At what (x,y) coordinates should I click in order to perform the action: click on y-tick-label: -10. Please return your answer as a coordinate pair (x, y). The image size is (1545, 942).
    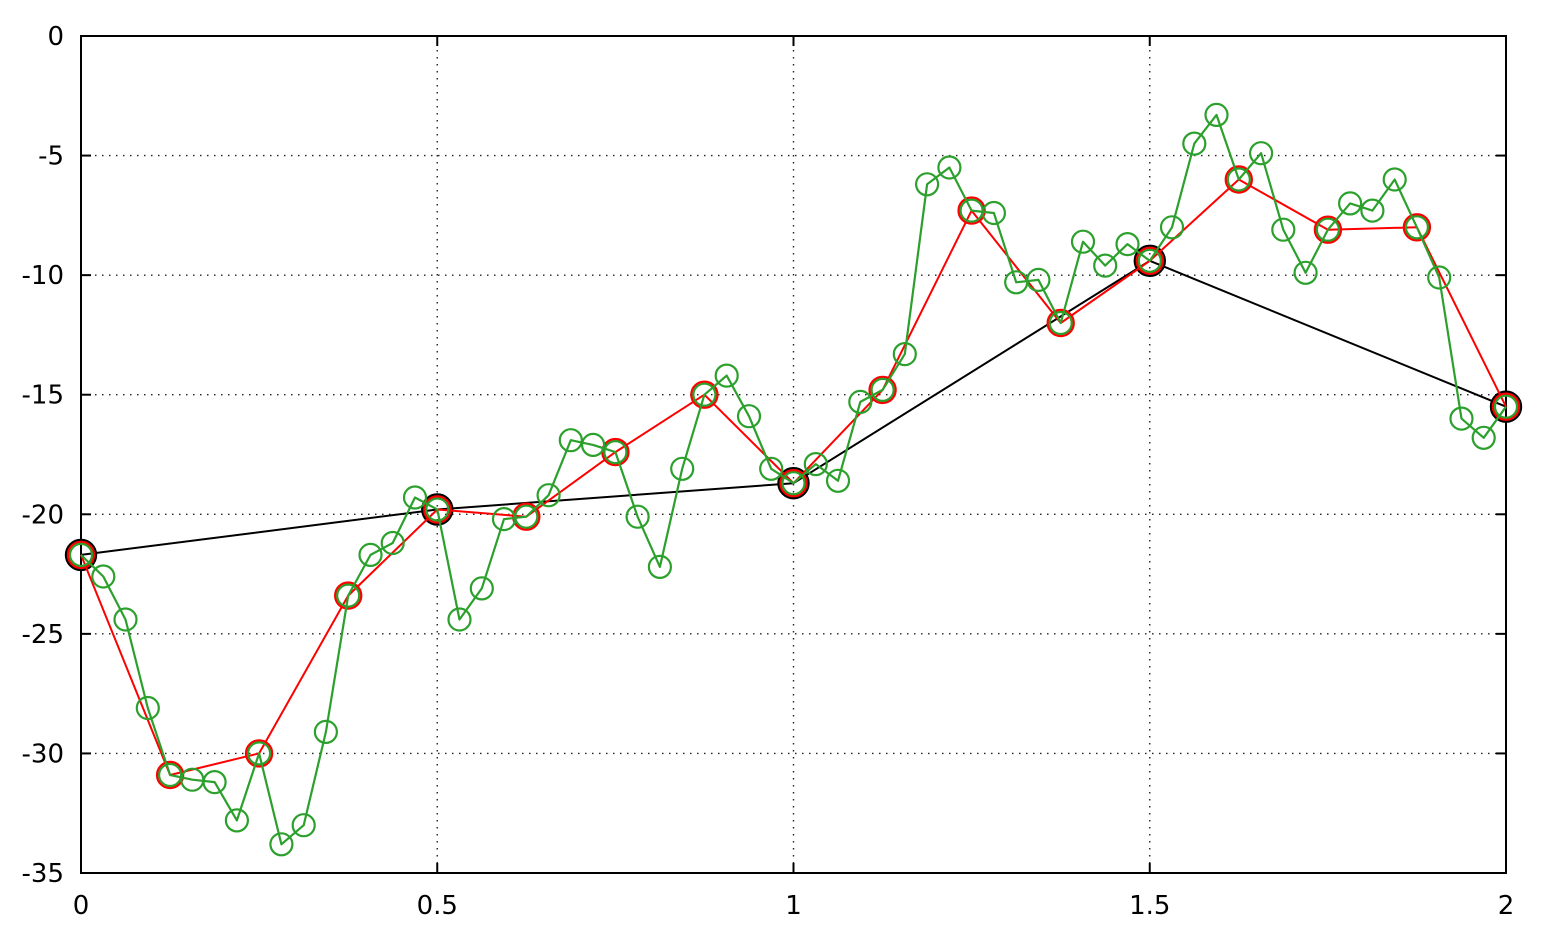
    Looking at the image, I should click on (43, 276).